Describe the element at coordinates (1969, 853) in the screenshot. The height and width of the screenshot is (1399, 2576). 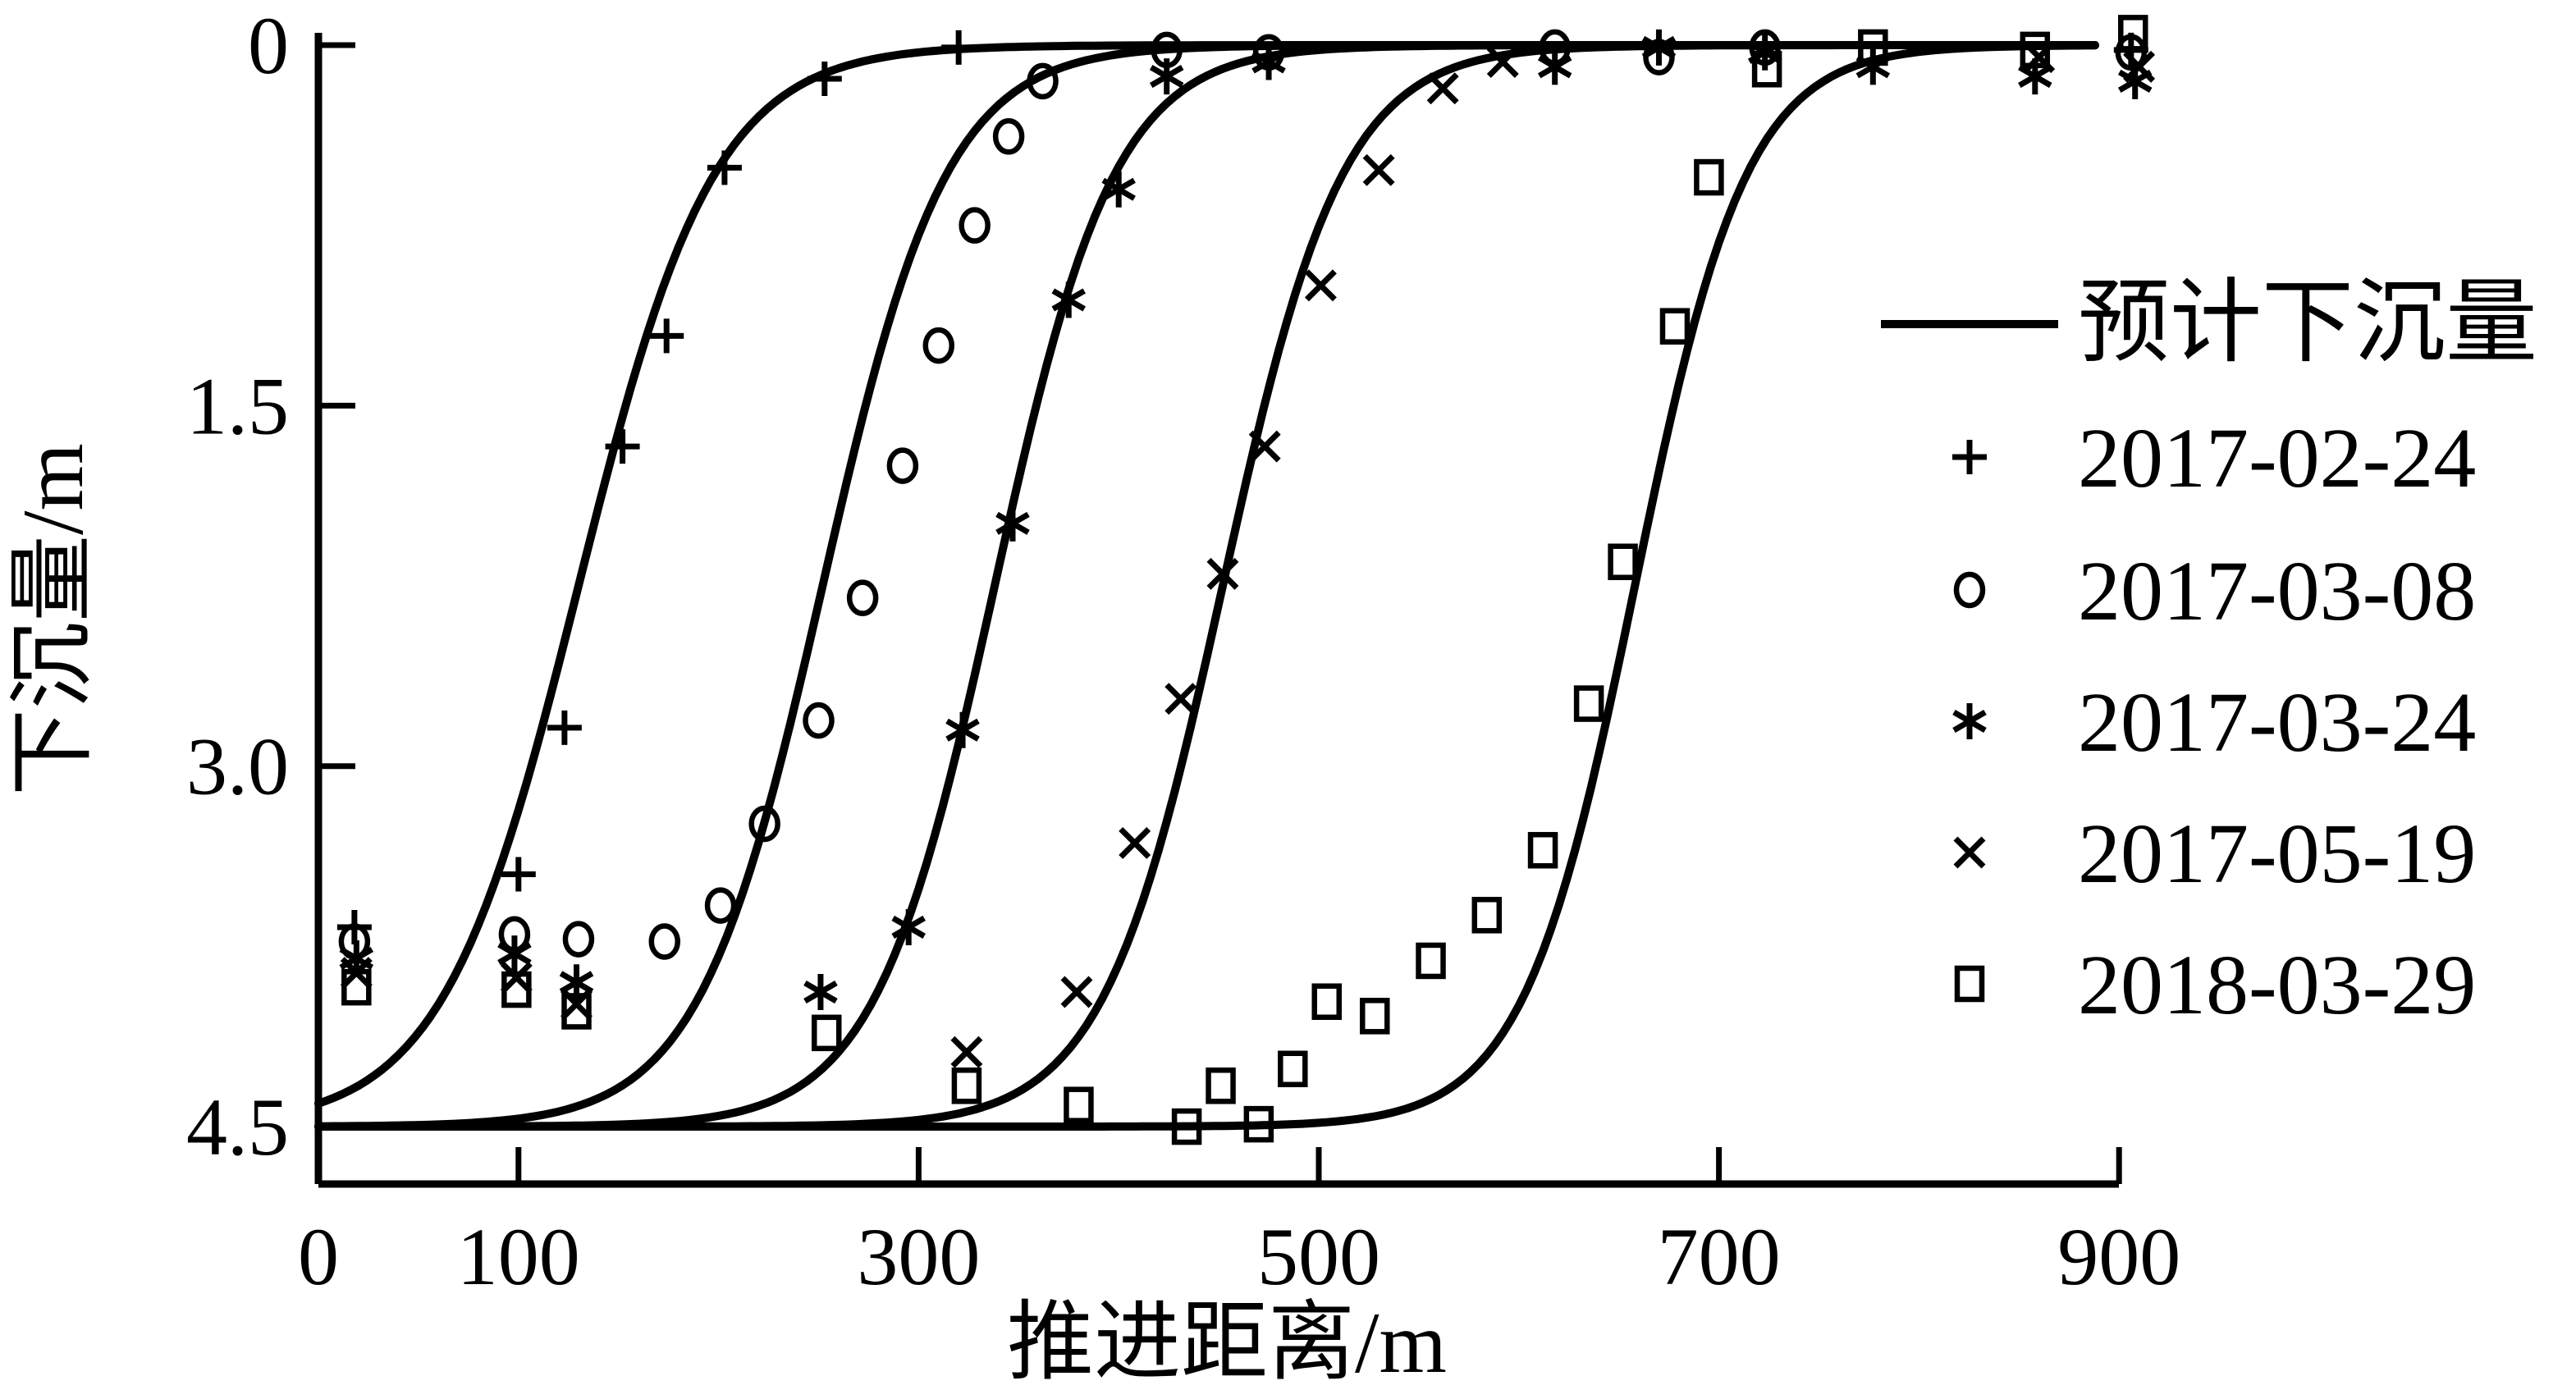
I see `legend-sample-cross` at that location.